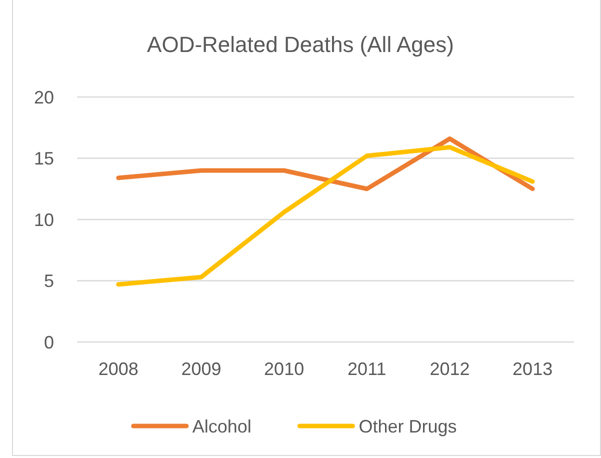 This screenshot has width=601, height=458. Describe the element at coordinates (44, 158) in the screenshot. I see `y-tick-label: 15` at that location.